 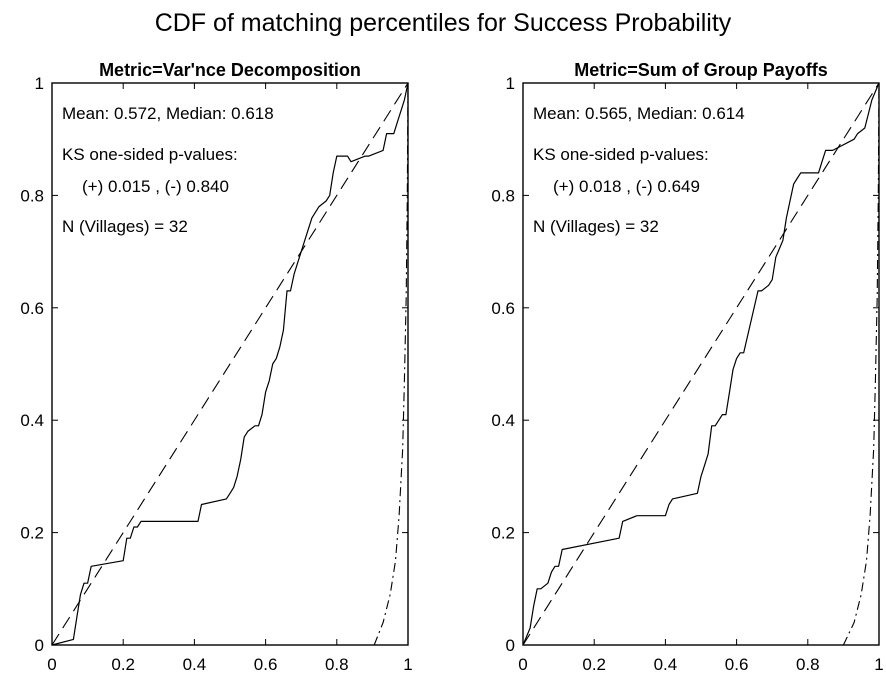 I want to click on stats-annotation: (+) 0.015 , (-) 0.840, so click(x=155, y=186).